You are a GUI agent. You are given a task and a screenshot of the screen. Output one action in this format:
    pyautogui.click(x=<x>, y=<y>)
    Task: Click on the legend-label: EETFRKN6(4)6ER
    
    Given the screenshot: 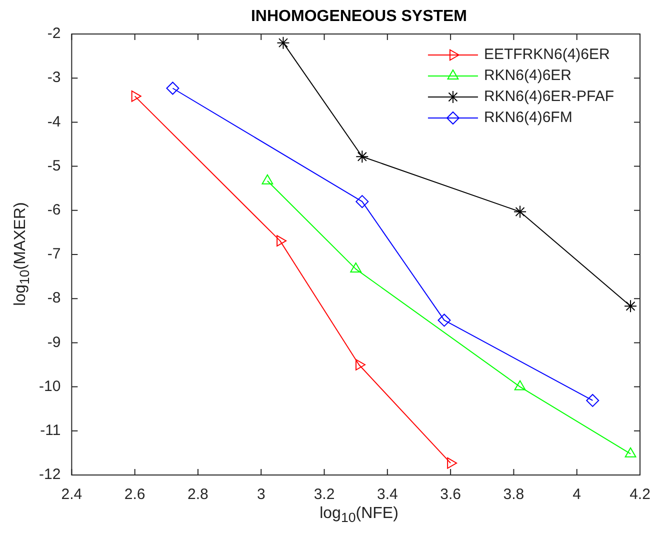 What is the action you would take?
    pyautogui.click(x=547, y=55)
    